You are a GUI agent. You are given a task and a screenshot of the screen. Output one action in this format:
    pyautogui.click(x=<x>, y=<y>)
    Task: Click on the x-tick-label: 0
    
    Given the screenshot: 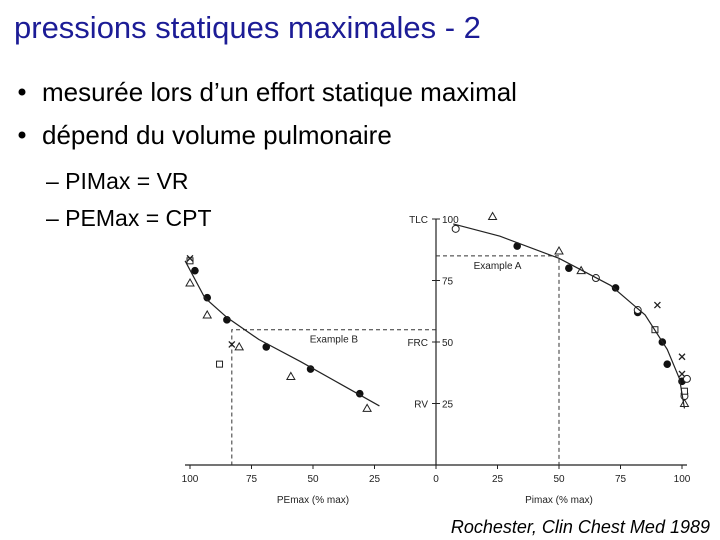 What is the action you would take?
    pyautogui.click(x=436, y=479)
    